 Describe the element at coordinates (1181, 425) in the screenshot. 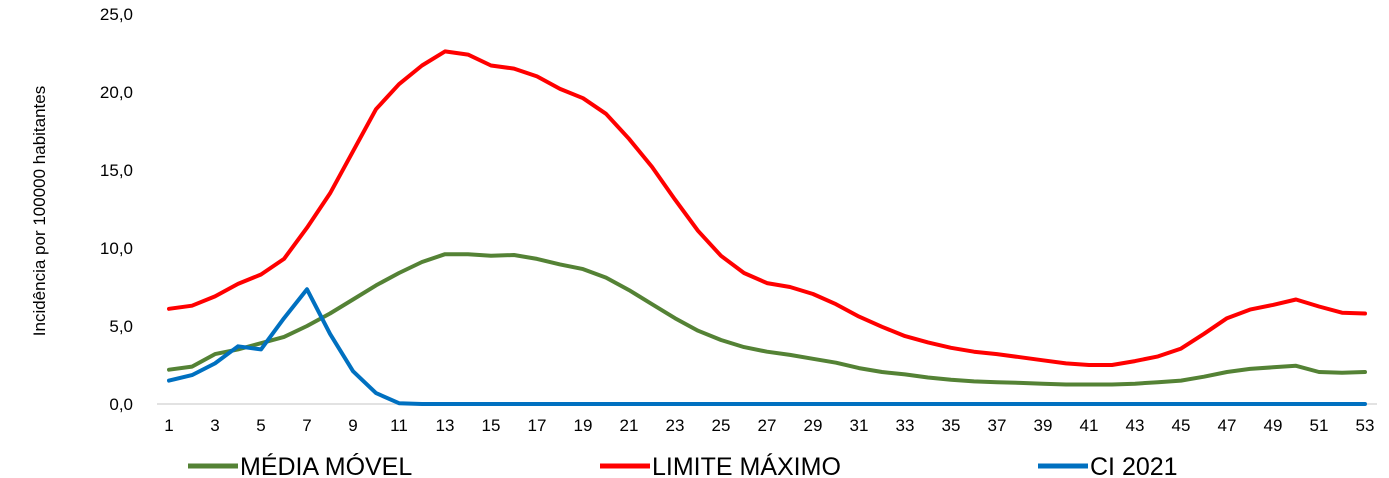

I see `x-tick-label: 45` at that location.